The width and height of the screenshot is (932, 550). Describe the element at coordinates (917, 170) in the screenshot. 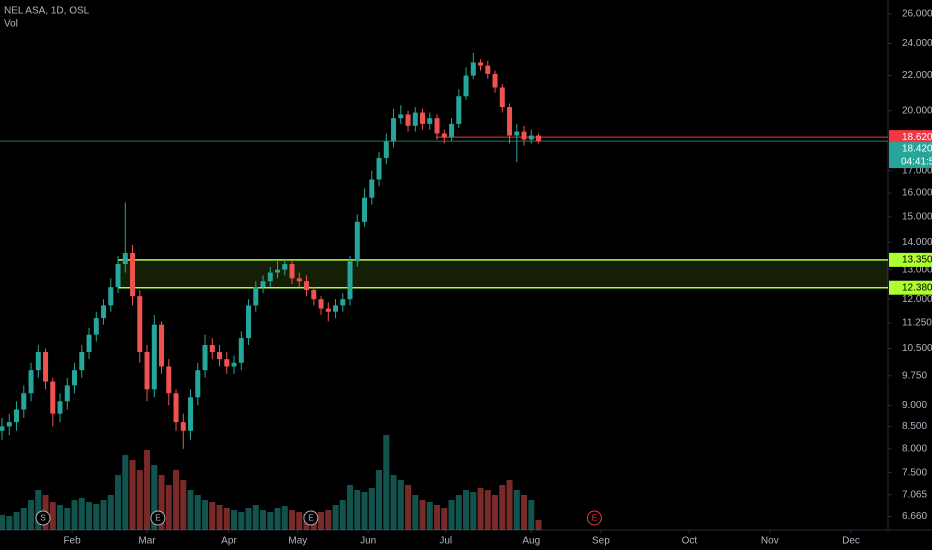

I see `y-tick-label: 17.000` at that location.